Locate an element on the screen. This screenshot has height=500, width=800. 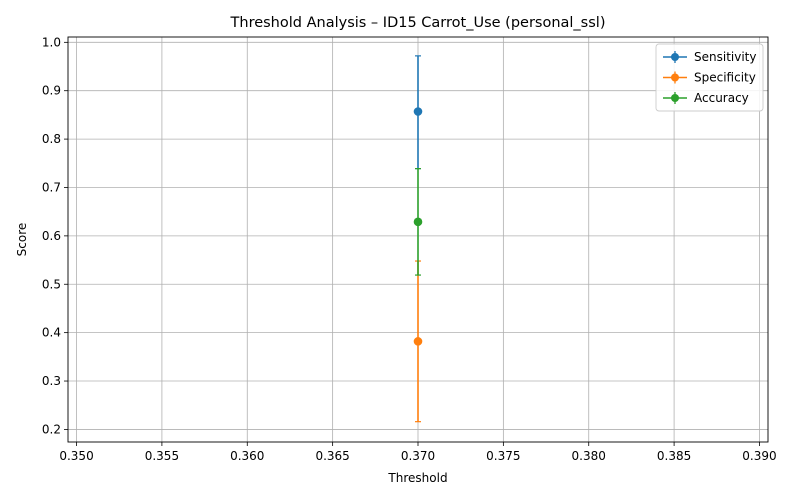
series-accuracy is located at coordinates (418, 222).